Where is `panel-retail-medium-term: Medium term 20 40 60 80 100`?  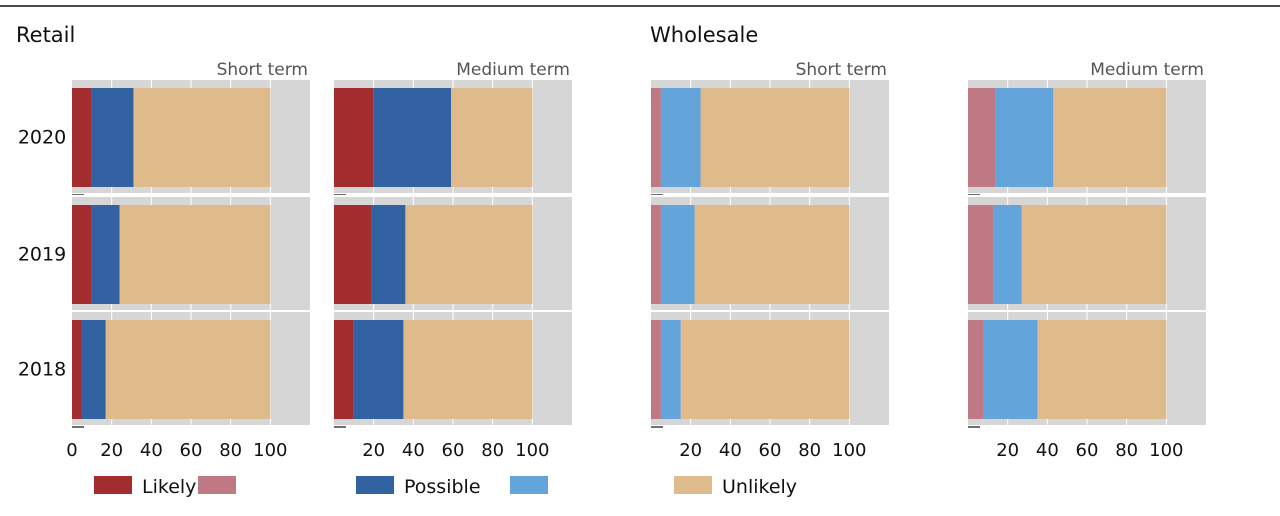
panel-retail-medium-term: Medium term 20 40 60 80 100 is located at coordinates (453, 260).